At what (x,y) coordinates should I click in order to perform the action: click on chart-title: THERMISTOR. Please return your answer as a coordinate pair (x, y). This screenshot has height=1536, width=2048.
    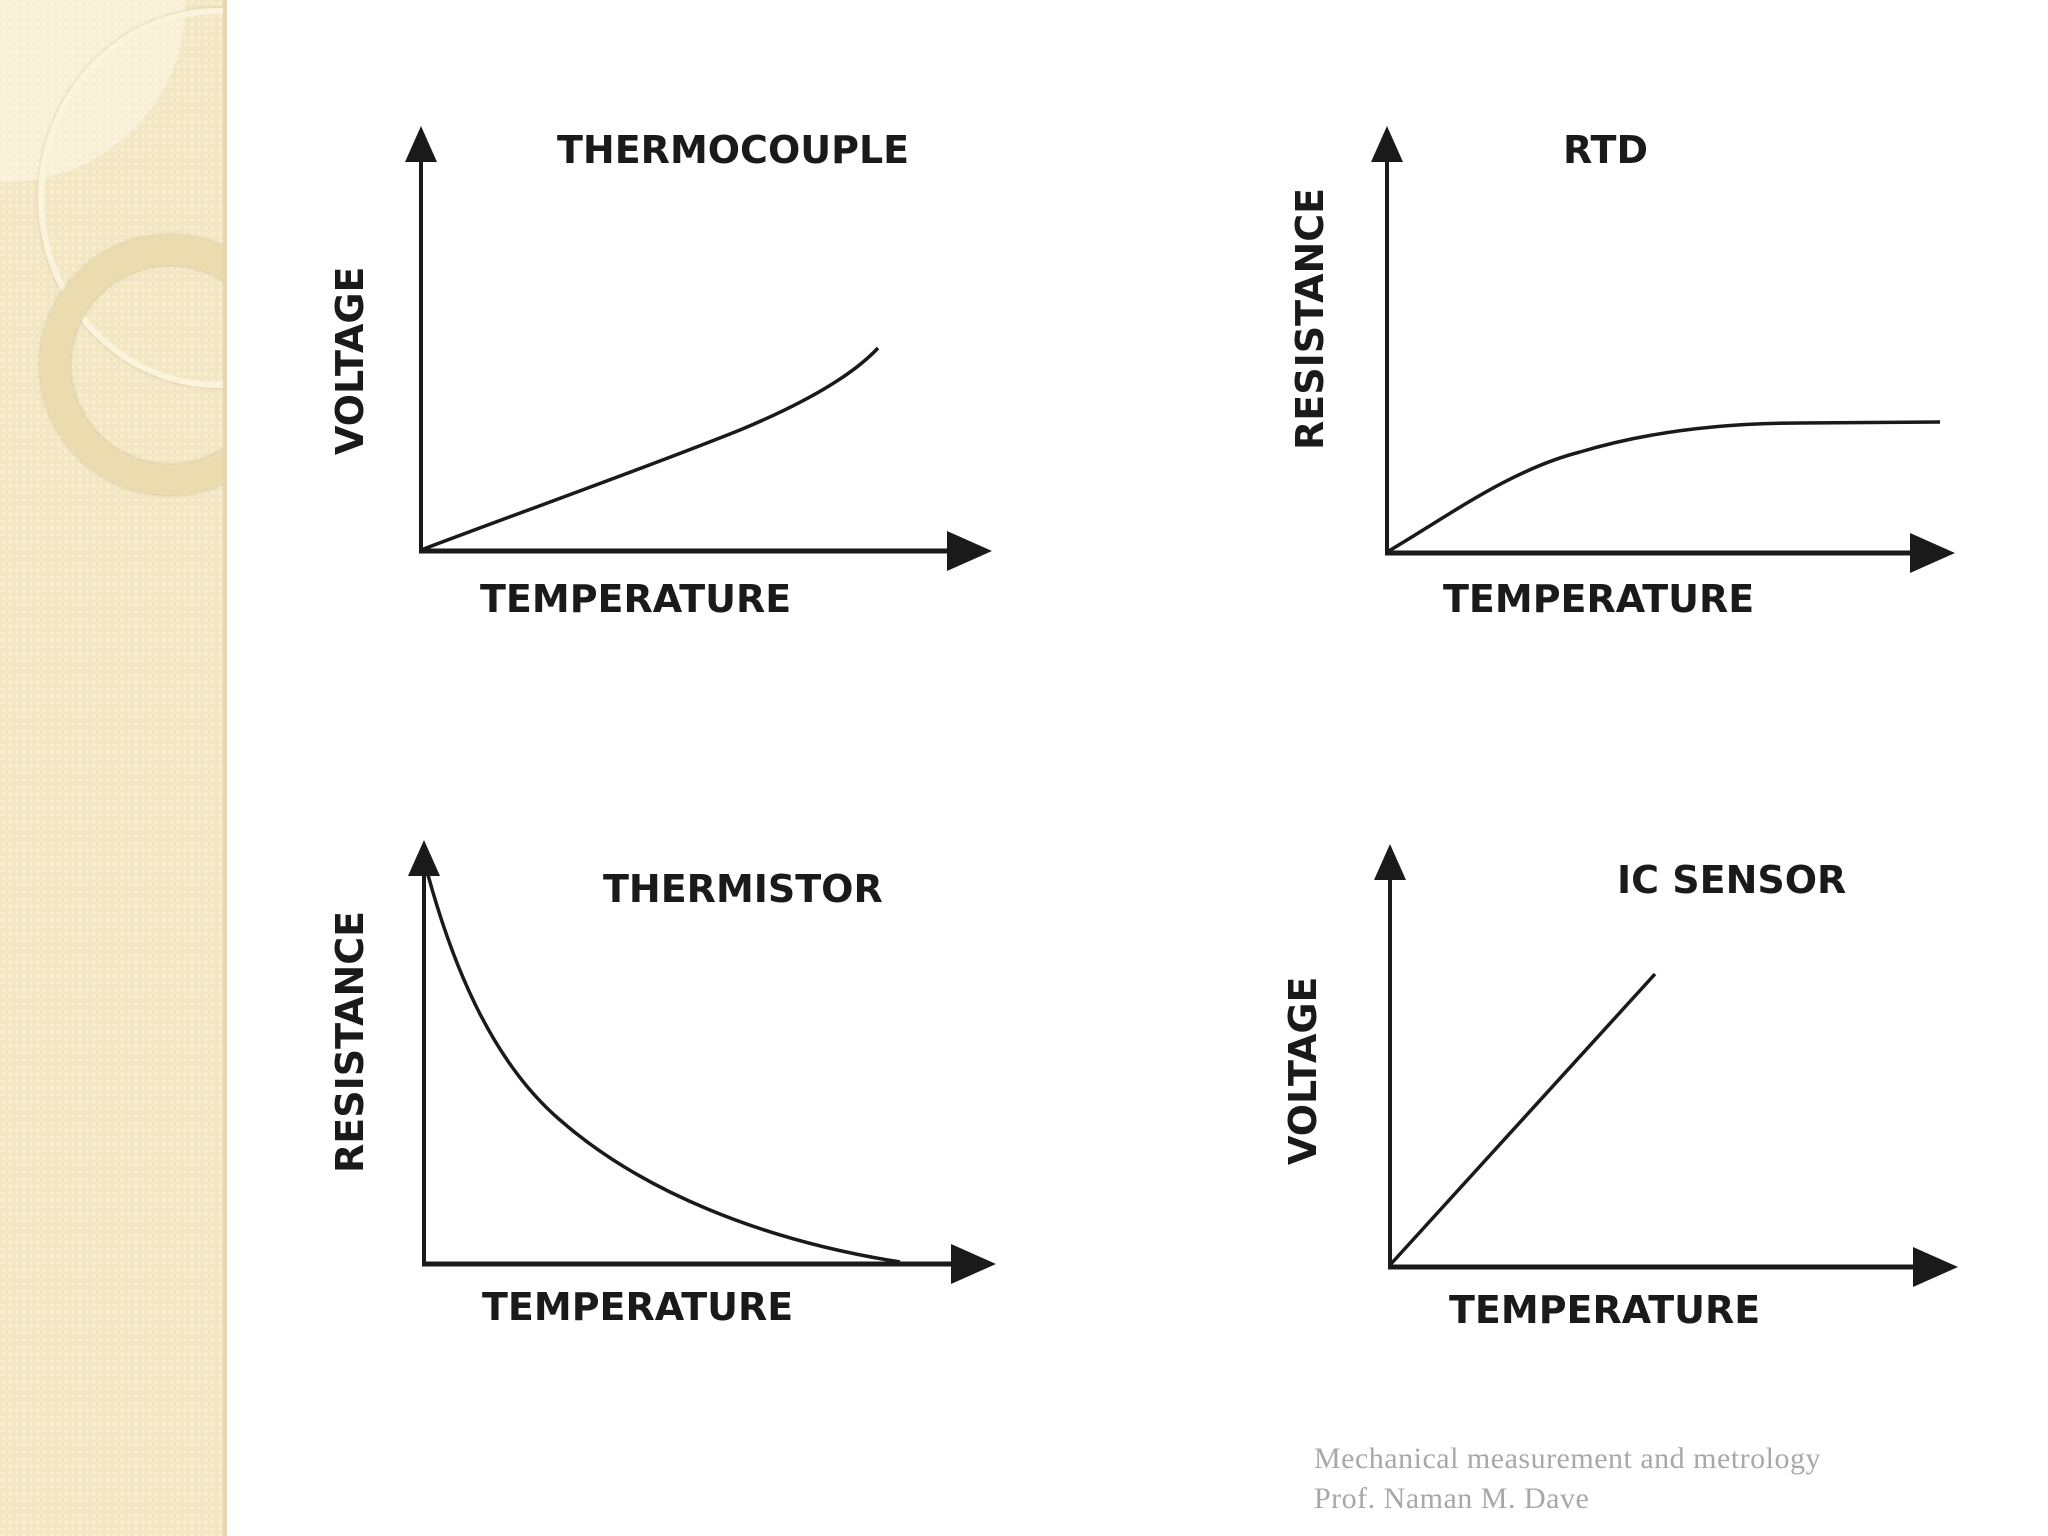
    Looking at the image, I should click on (743, 889).